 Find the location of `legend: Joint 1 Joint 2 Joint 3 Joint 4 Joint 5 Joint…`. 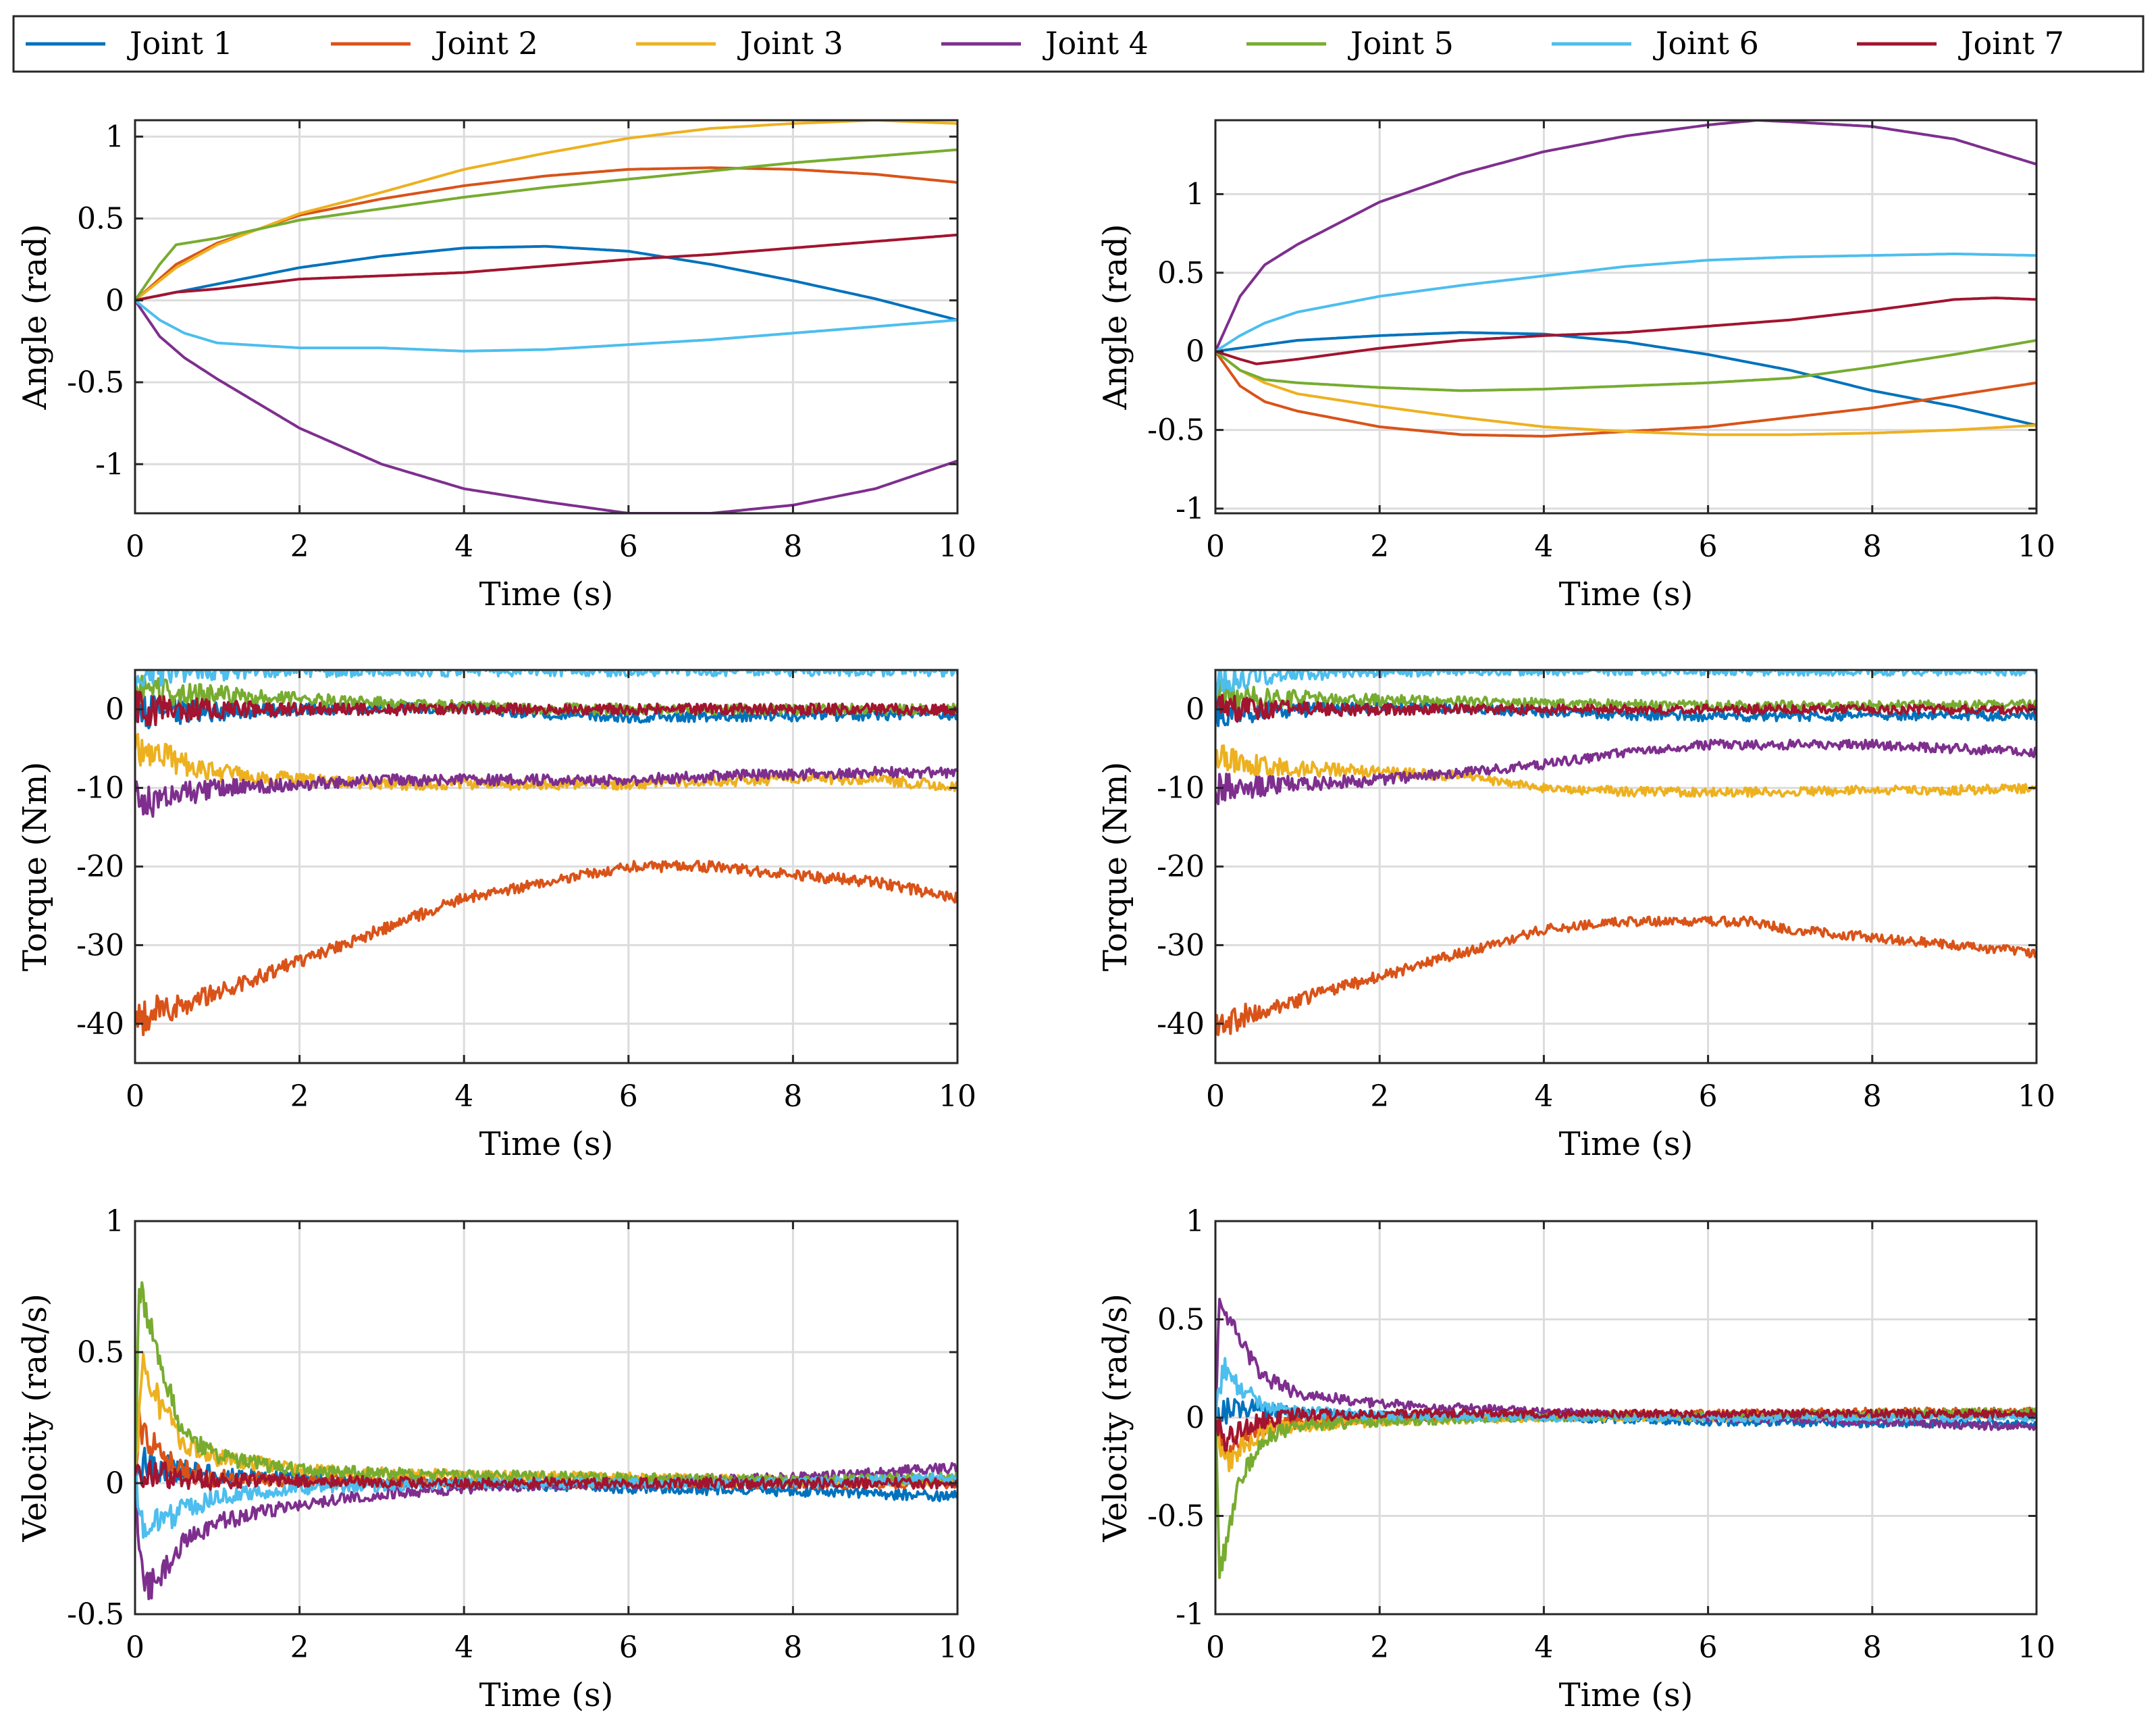

legend: Joint 1 Joint 2 Joint 3 Joint 4 Joint 5 Joint… is located at coordinates (1078, 44).